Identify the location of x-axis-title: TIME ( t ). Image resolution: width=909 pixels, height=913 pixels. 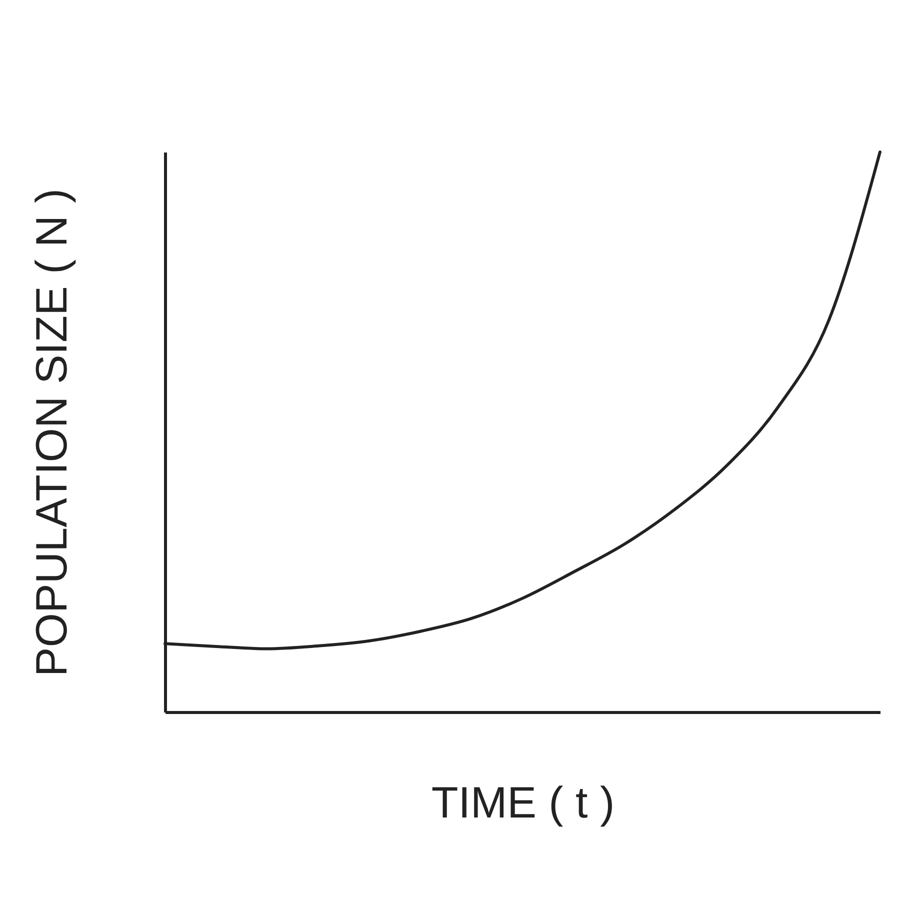
(523, 803).